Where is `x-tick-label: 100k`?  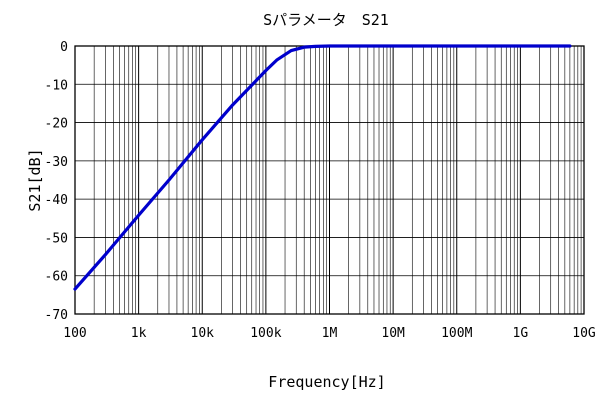 x-tick-label: 100k is located at coordinates (265, 333).